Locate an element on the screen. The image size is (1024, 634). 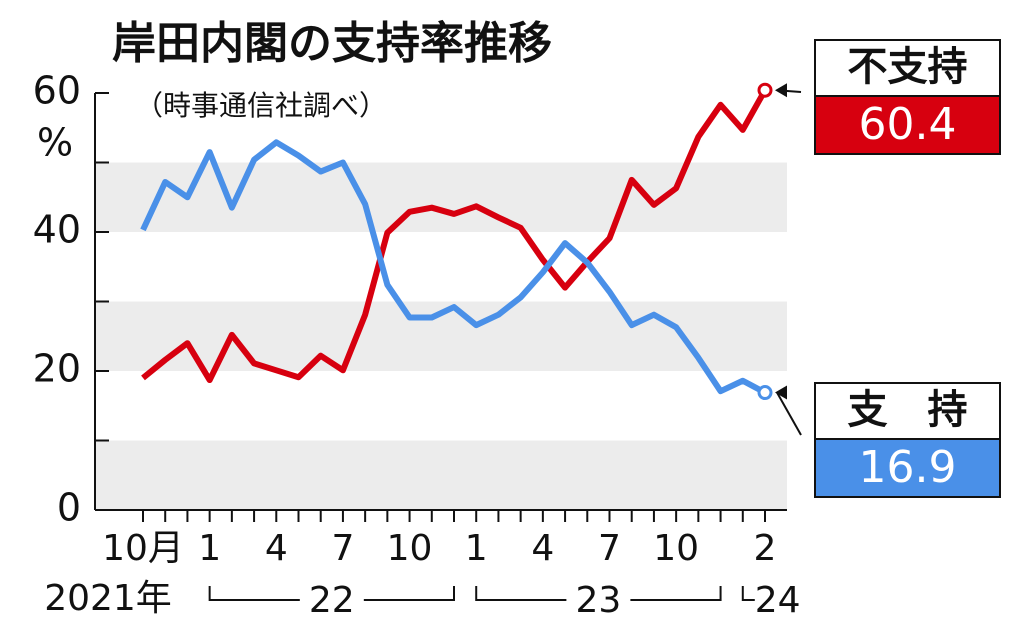
y-tick-label: 60 is located at coordinates (57, 91).